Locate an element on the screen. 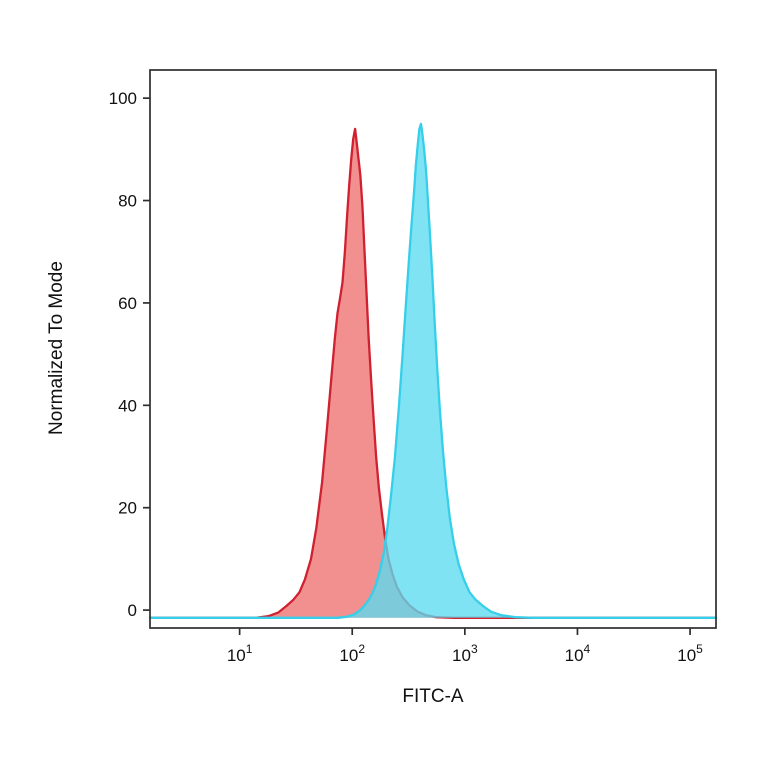 The height and width of the screenshot is (764, 764). y-tick-label: 80 is located at coordinates (127, 201).